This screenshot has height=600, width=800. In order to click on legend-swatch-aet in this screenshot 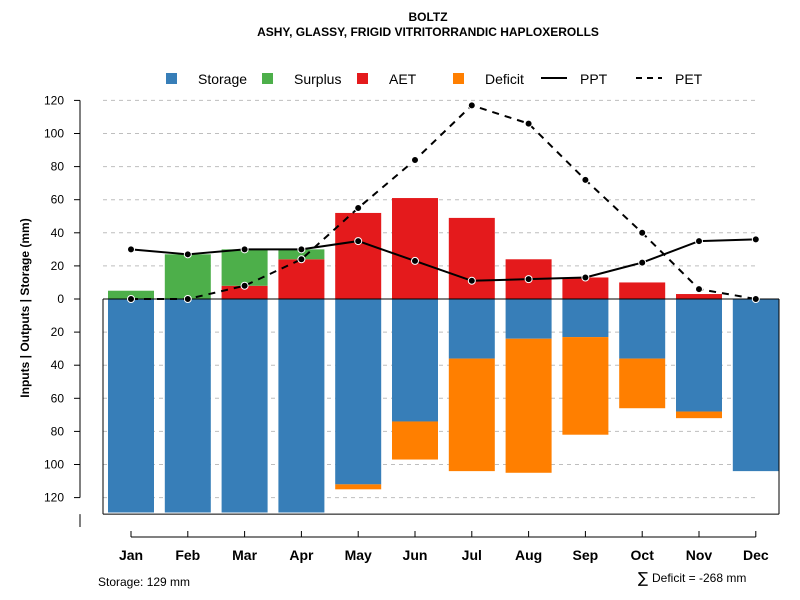, I will do `click(362, 78)`.